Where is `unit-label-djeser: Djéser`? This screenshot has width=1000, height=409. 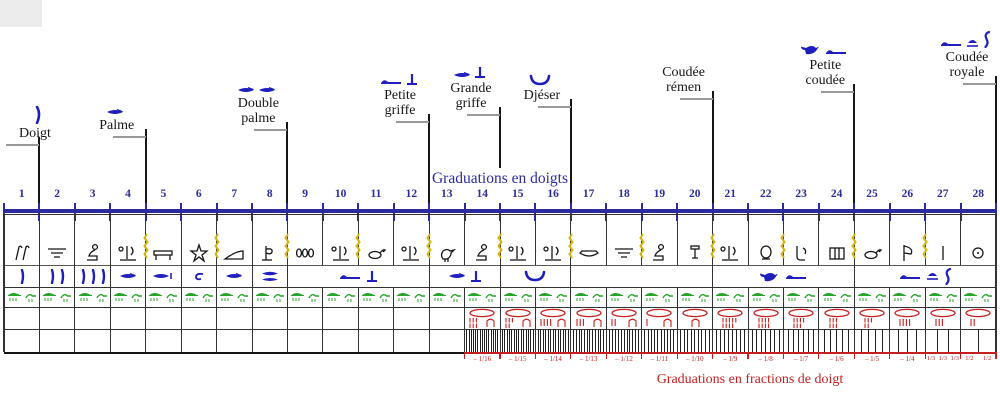
unit-label-djeser: Djéser is located at coordinates (542, 95).